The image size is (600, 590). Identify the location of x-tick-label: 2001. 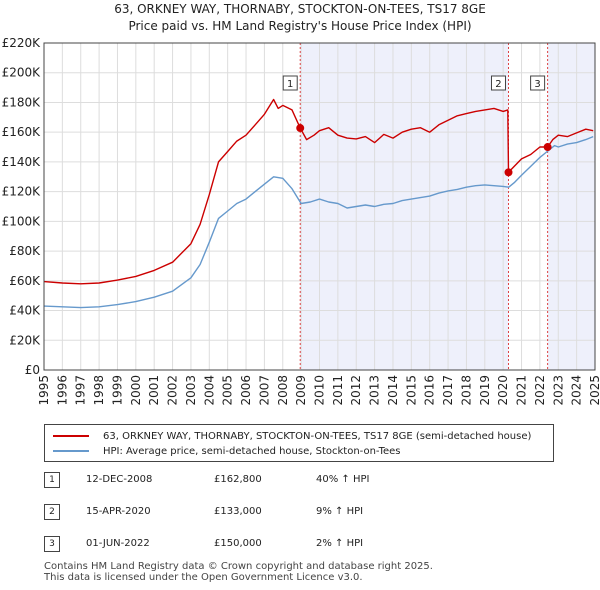
(154, 390).